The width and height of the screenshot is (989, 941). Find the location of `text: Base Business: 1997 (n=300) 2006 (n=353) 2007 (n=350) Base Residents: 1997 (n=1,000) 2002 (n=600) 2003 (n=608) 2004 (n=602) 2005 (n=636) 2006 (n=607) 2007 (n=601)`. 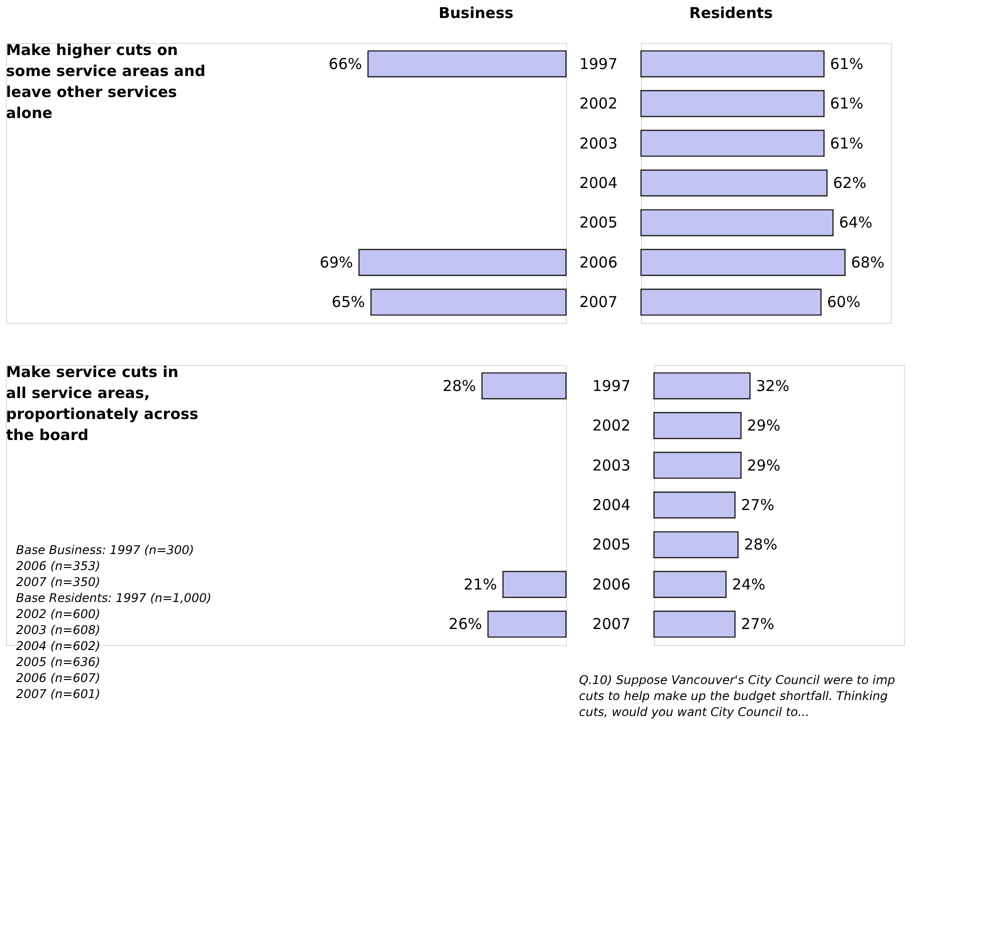

text: Base Business: 1997 (n=300) 2006 (n=353) 2007 (n=350) Base Residents: 1997 (n=1,000) 2002 (n=600) 2003 (n=608) 2004 (n=602) 2005 (n=636) 2006 (n=607) 2007 (n=601) is located at coordinates (114, 622).